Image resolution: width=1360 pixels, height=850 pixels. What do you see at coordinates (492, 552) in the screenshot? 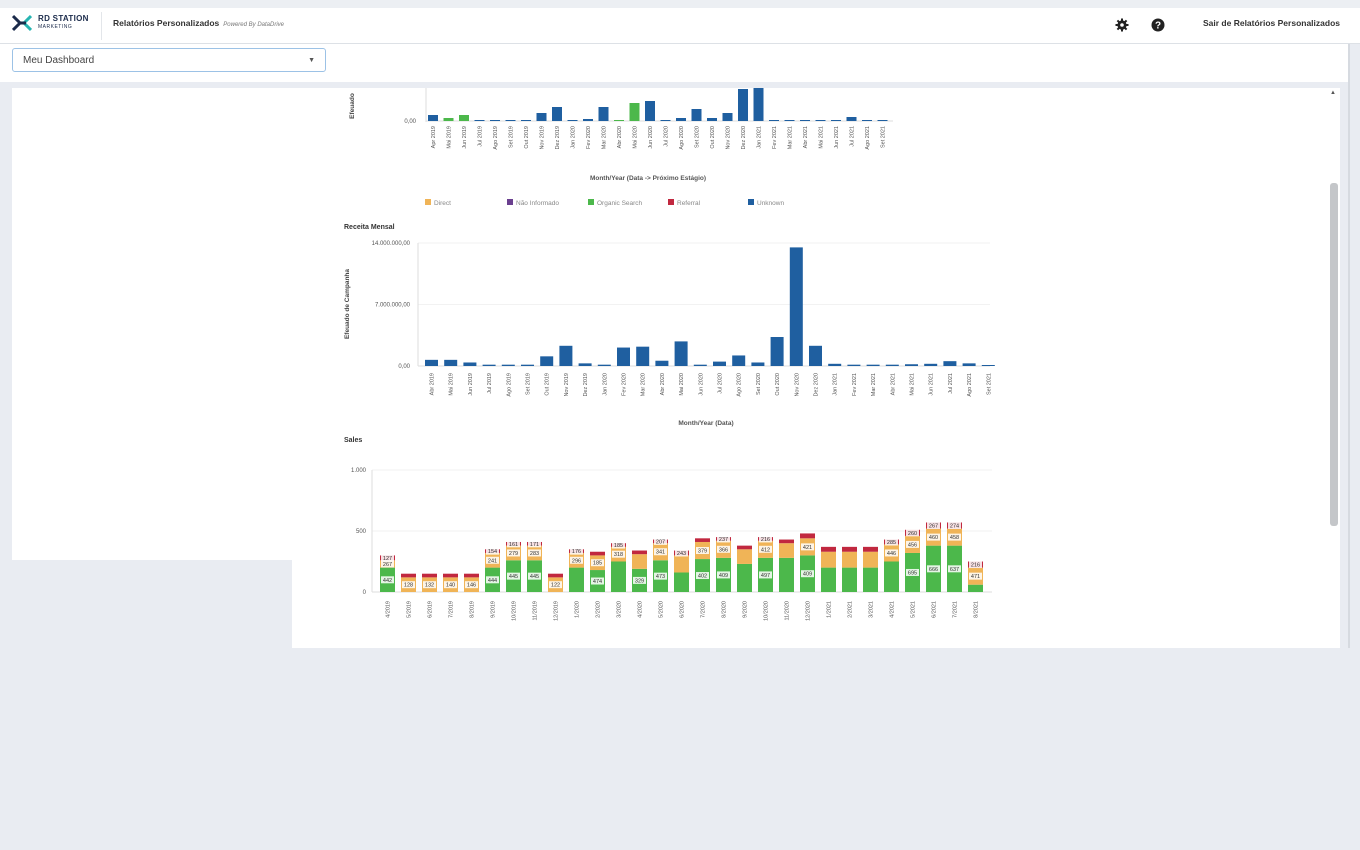
I see `chart3-data-label: 154` at bounding box center [492, 552].